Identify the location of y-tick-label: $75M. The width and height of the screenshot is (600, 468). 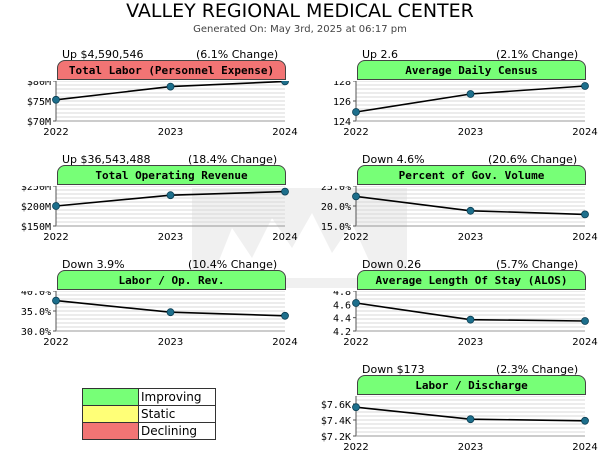
(39, 102).